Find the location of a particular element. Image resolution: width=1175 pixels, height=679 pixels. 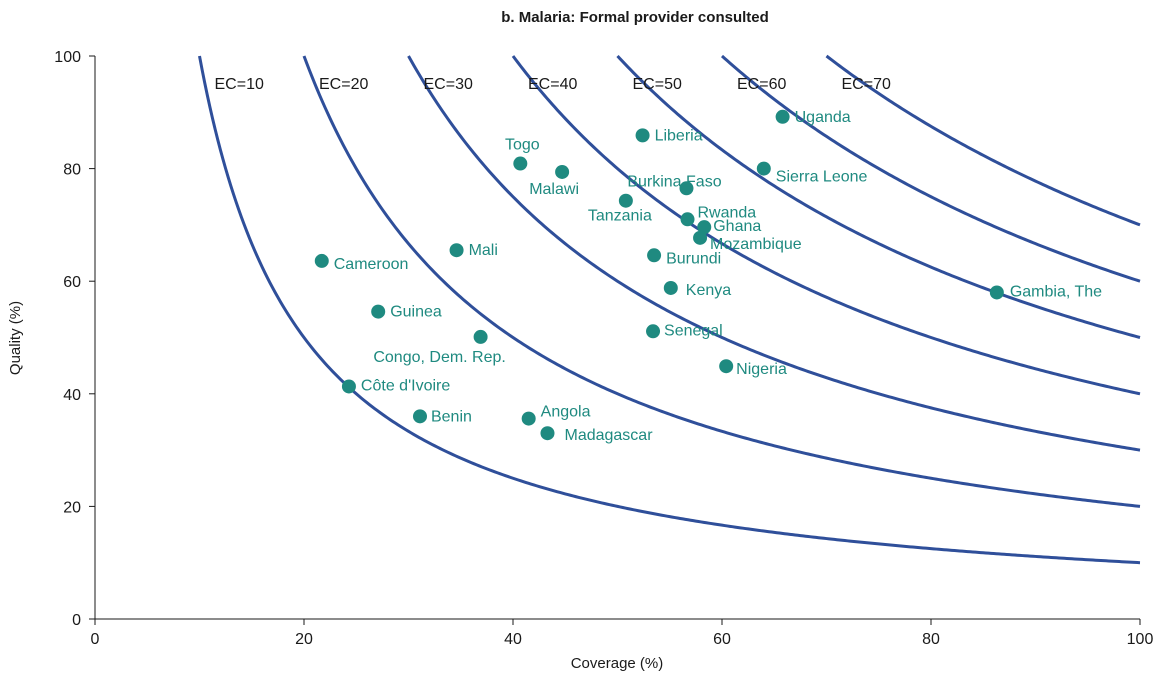

x-tick-label: 0 is located at coordinates (95, 639).